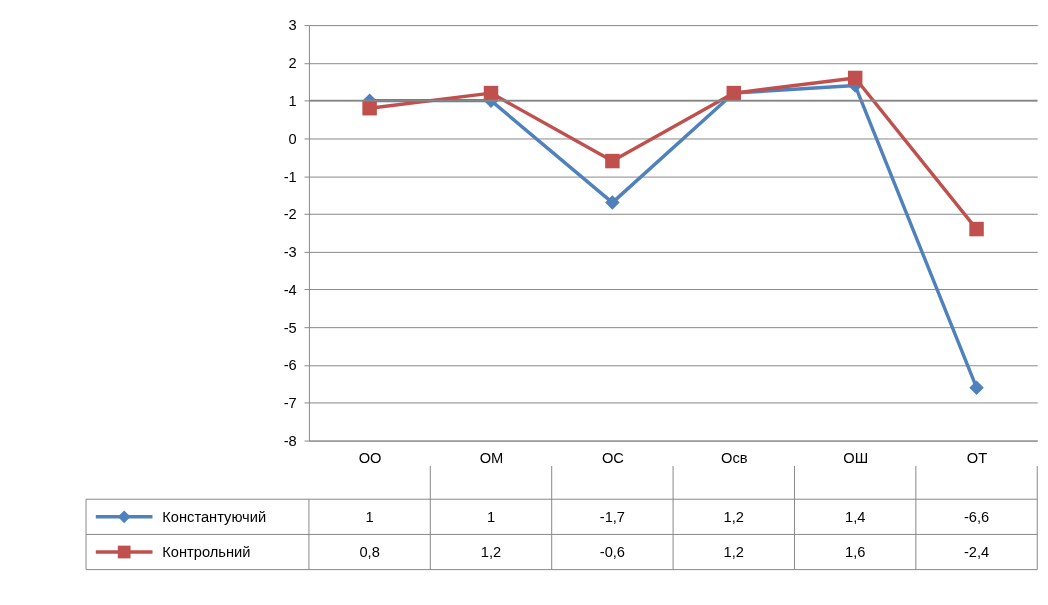  What do you see at coordinates (613, 457) in the screenshot?
I see `x-tick-label: ОС` at bounding box center [613, 457].